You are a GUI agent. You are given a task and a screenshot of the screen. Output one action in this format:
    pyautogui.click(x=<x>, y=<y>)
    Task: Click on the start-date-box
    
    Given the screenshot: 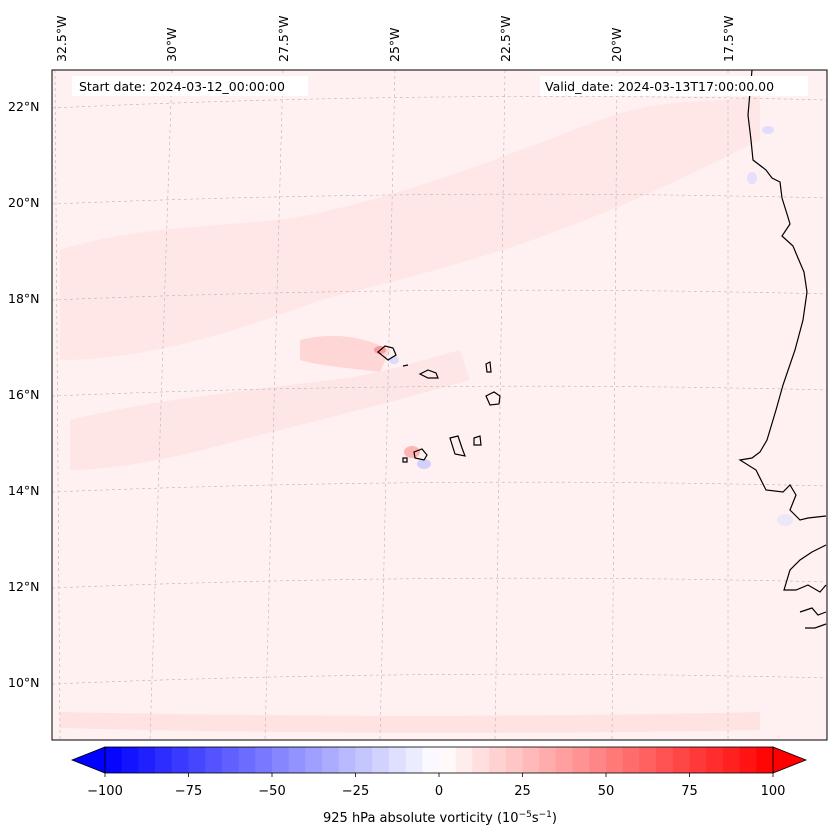 What is the action you would take?
    pyautogui.click(x=190, y=86)
    